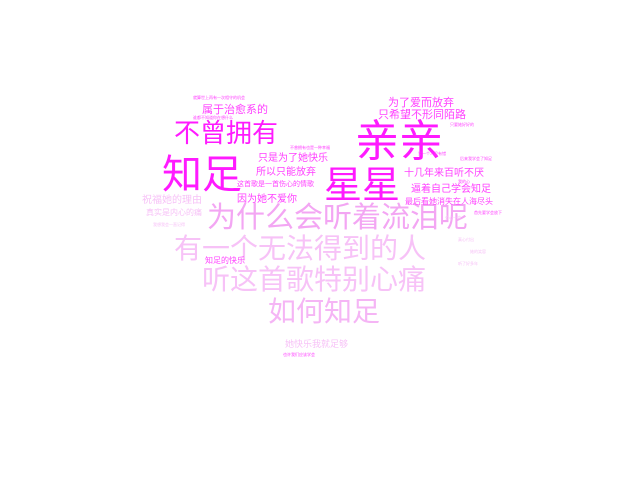 Image resolution: width=640 pixels, height=480 pixels. Describe the element at coordinates (225, 260) in the screenshot. I see `word-zhizu-kuaile: 知足的快乐` at that location.